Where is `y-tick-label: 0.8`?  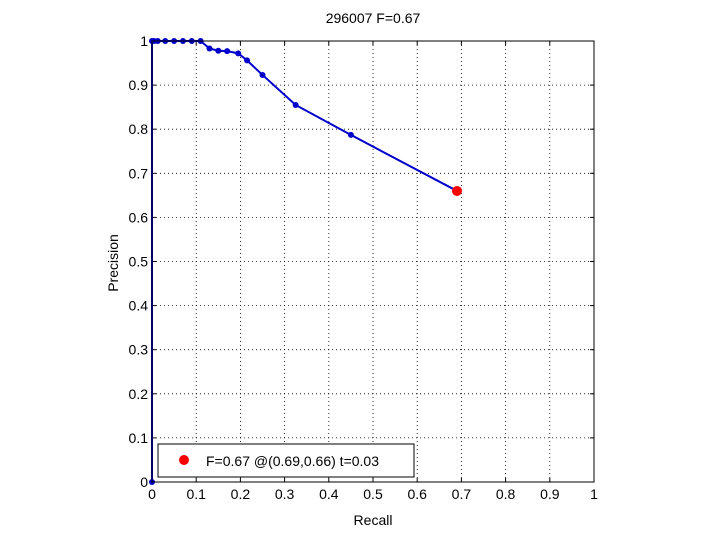
y-tick-label: 0.8 is located at coordinates (139, 129).